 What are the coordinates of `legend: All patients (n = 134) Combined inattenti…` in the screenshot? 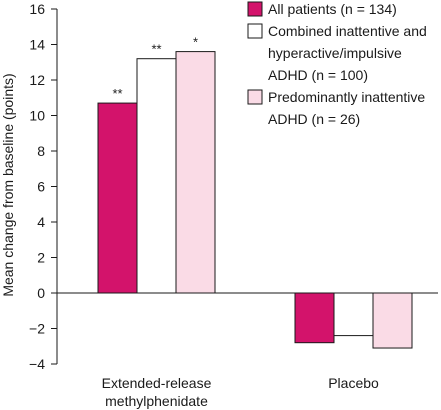 It's located at (337, 64).